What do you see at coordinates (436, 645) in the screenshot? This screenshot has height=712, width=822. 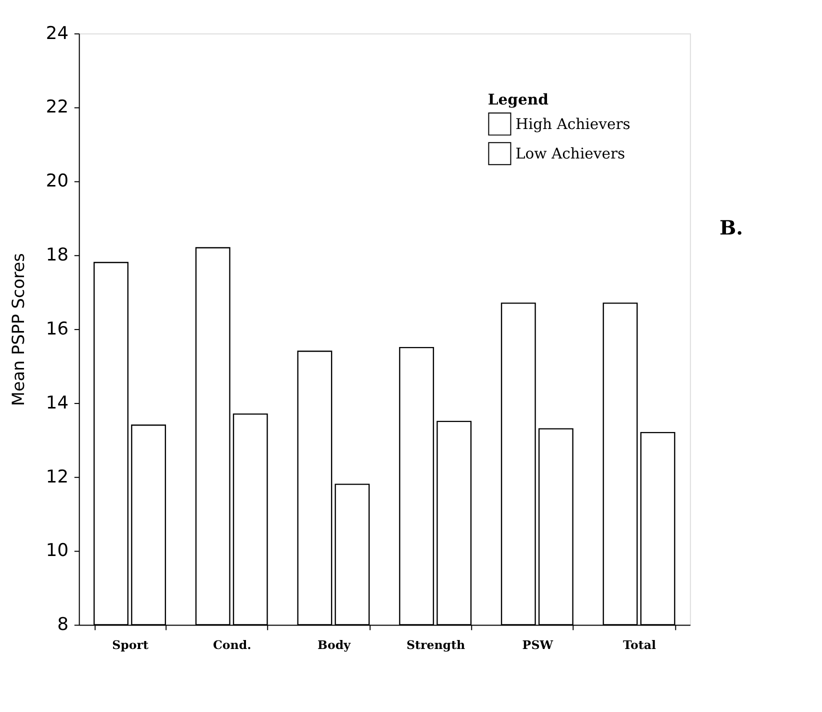 I see `x-tick-label: Strength` at bounding box center [436, 645].